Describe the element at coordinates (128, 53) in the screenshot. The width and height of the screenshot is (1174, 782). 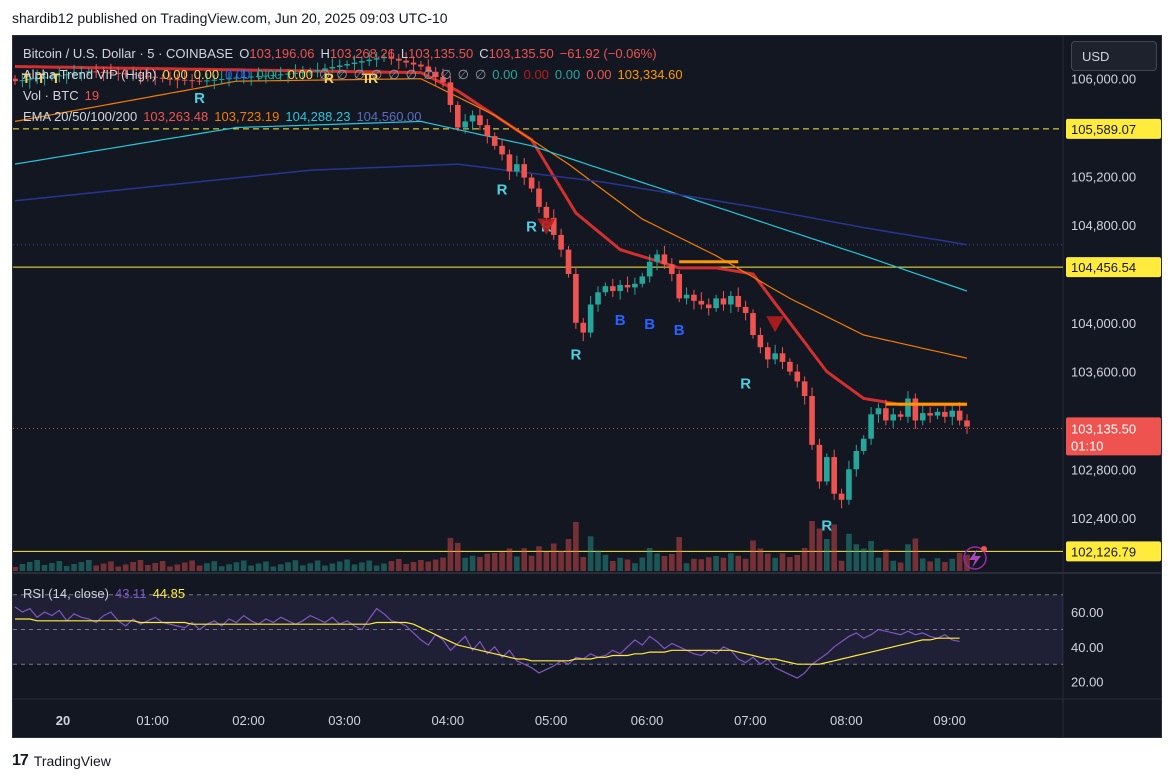
I see `symbol-label: Bitcoin / U.S. Dollar · 5 · COINBASE` at that location.